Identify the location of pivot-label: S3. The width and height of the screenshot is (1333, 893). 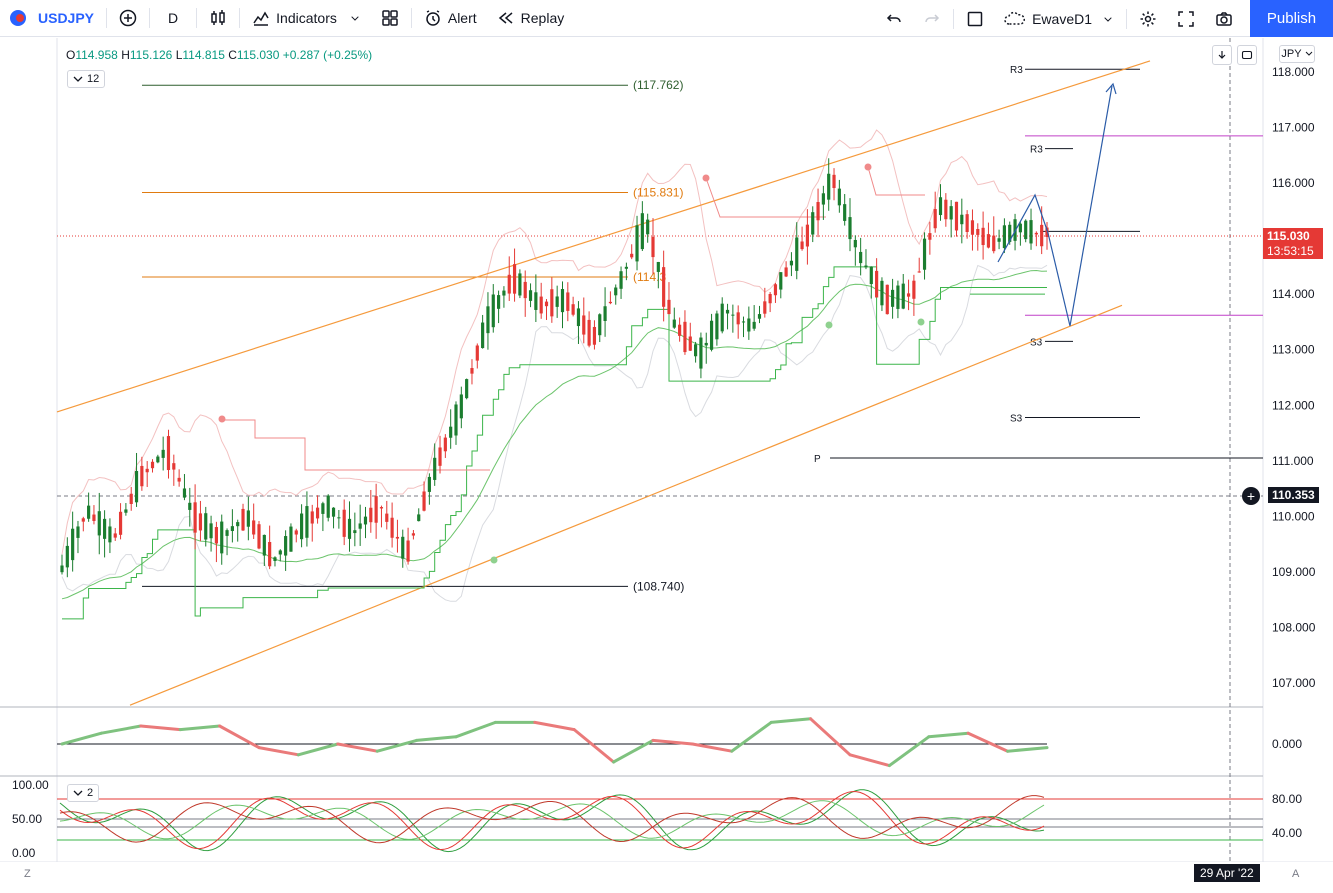
(1036, 342).